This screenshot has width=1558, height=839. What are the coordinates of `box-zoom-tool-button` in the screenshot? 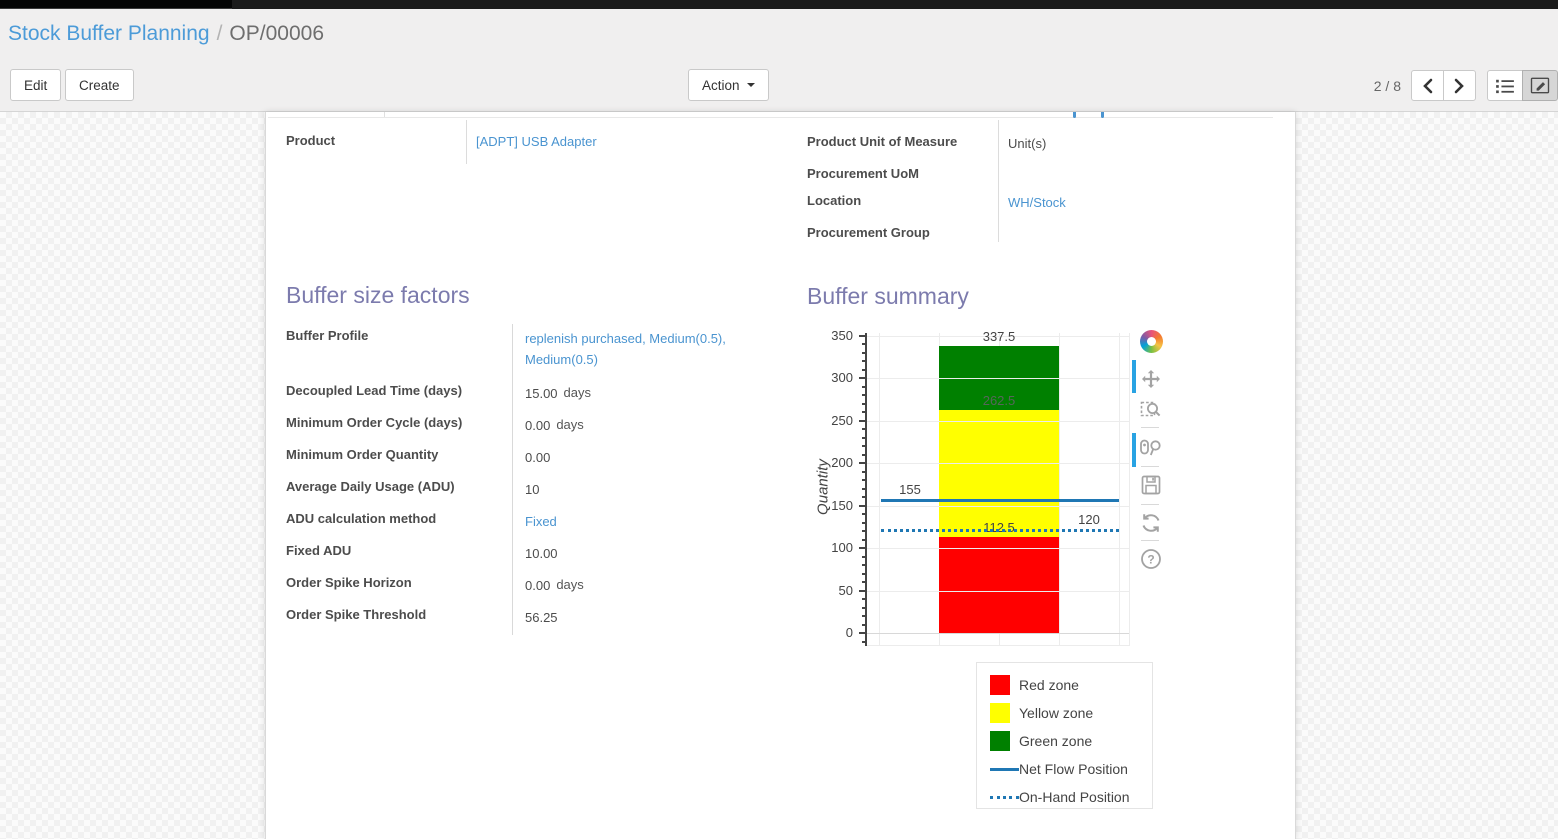 It's located at (1151, 409).